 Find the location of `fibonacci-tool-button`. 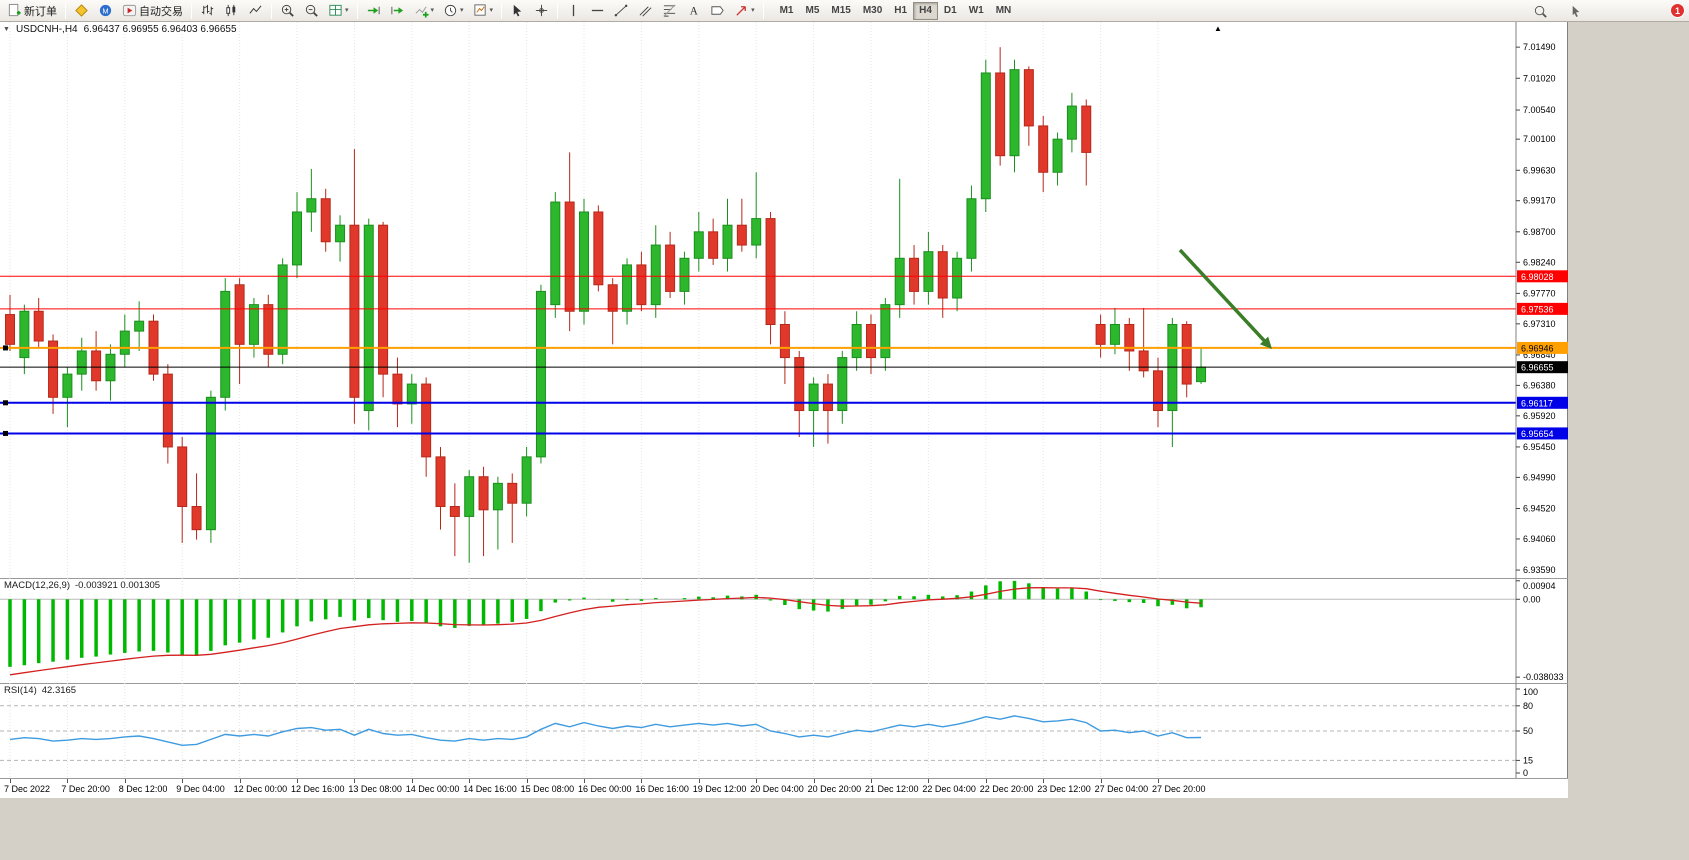

fibonacci-tool-button is located at coordinates (669, 10).